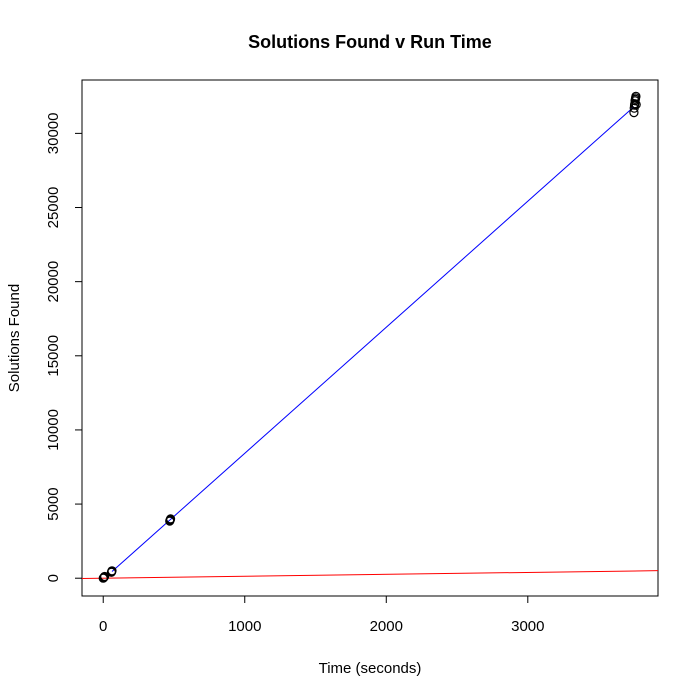  What do you see at coordinates (53, 208) in the screenshot?
I see `y-tick-label: 25000` at bounding box center [53, 208].